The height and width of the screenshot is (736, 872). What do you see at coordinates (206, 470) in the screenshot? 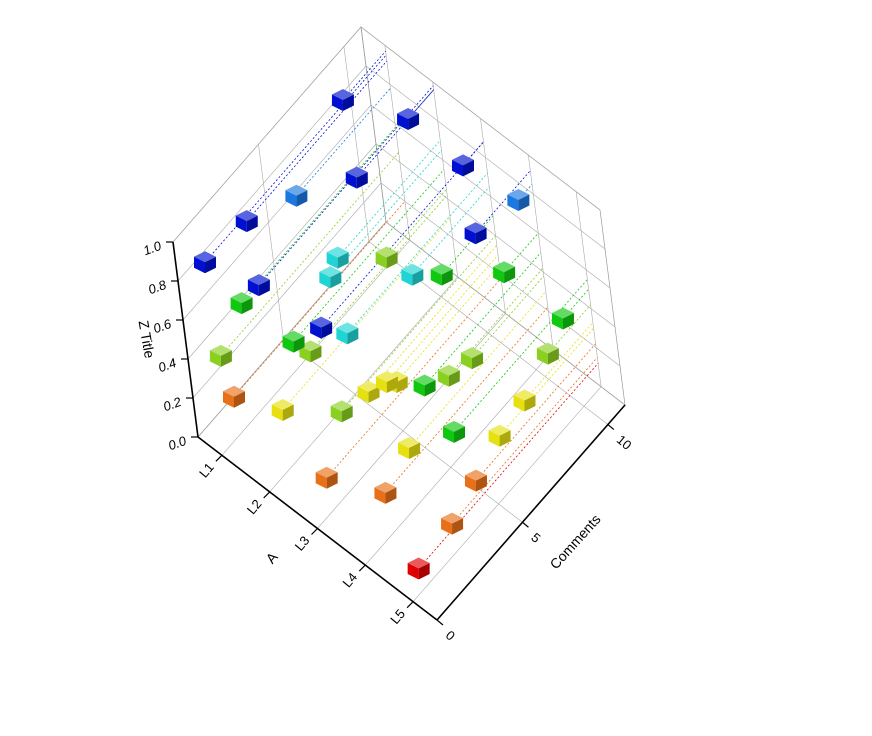
I see `x-tick-label: L1` at bounding box center [206, 470].